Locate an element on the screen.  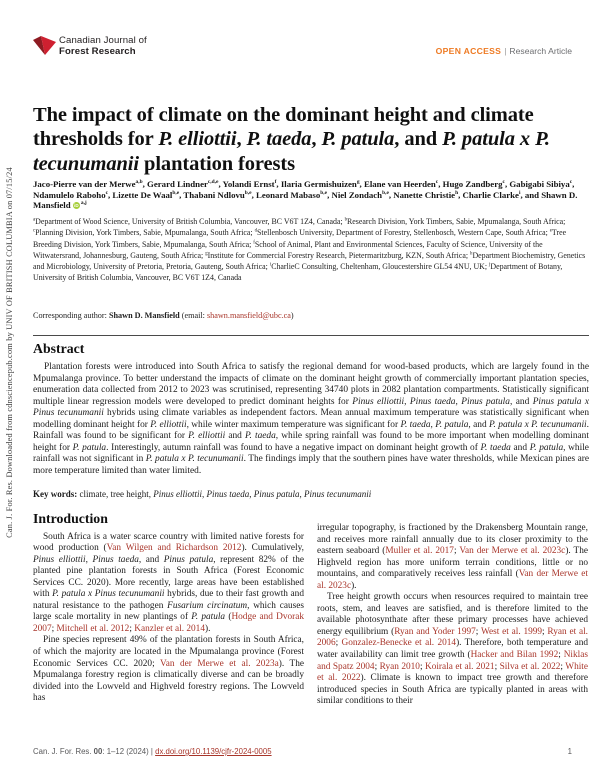
journal-name-line1: Canadian Journal of is located at coordinates (103, 40).